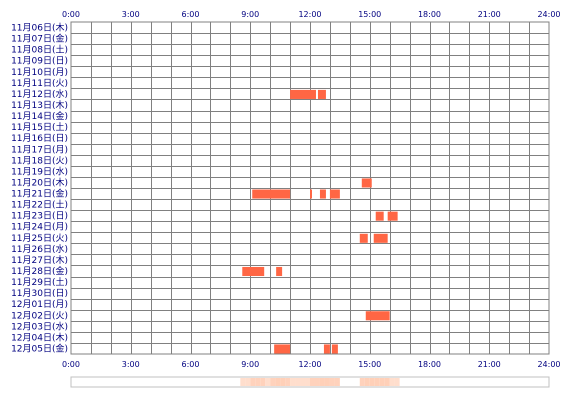  What do you see at coordinates (39, 171) in the screenshot?
I see `day-label: 11月19日(水)` at bounding box center [39, 171].